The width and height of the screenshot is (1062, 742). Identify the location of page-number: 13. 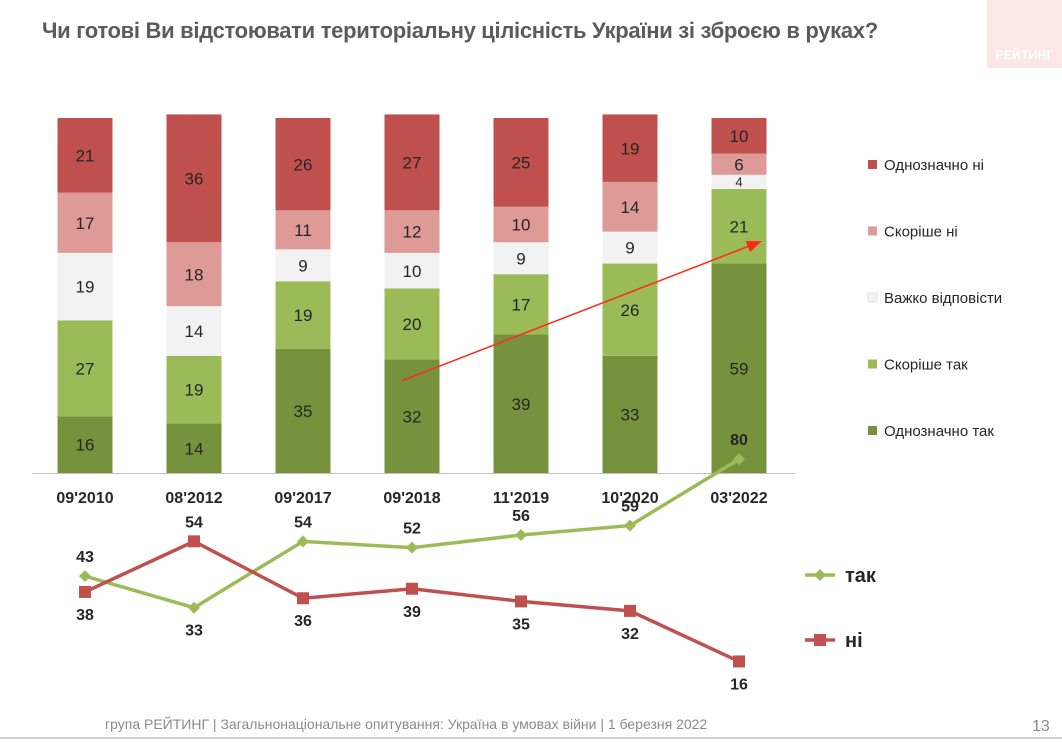
(1041, 726).